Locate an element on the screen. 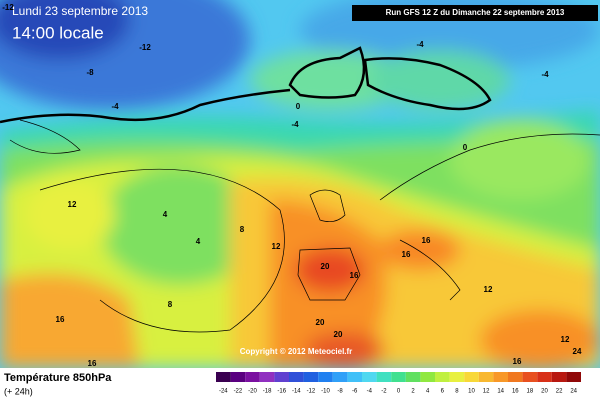  legend-tick-label: 8 is located at coordinates (457, 392).